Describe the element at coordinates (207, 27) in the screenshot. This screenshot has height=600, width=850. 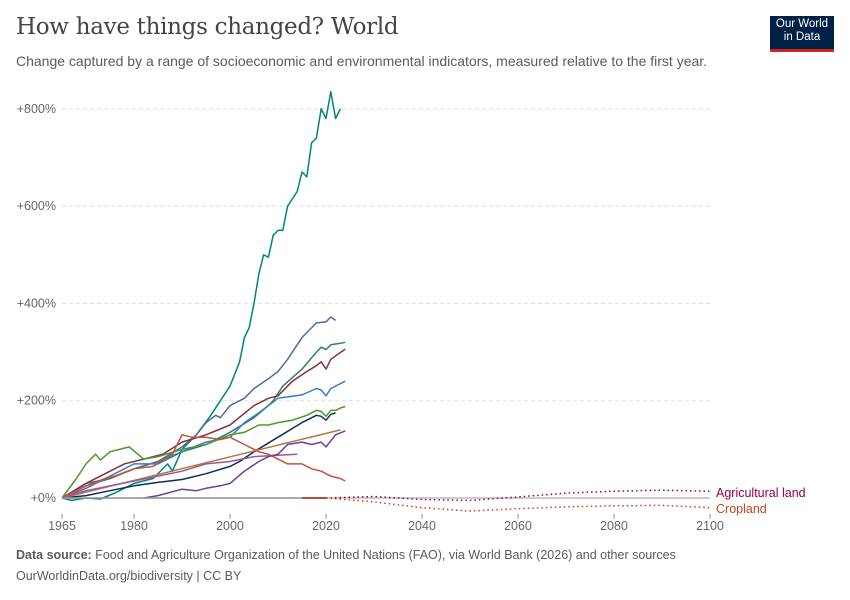
I see `chart-title: How have things changed? World` at that location.